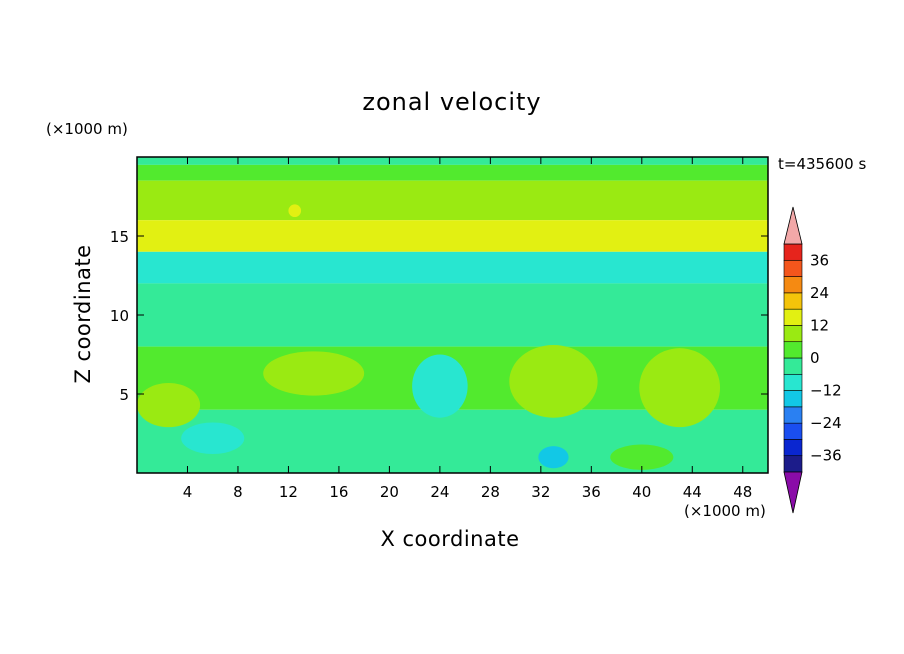 The width and height of the screenshot is (904, 654). I want to click on x-tick-label: 4, so click(188, 492).